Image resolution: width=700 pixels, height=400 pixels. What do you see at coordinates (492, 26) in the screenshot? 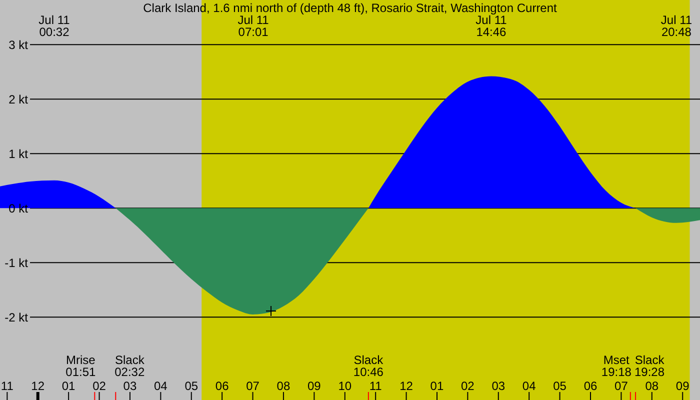
I see `annotation: Jul 11 14:46` at bounding box center [492, 26].